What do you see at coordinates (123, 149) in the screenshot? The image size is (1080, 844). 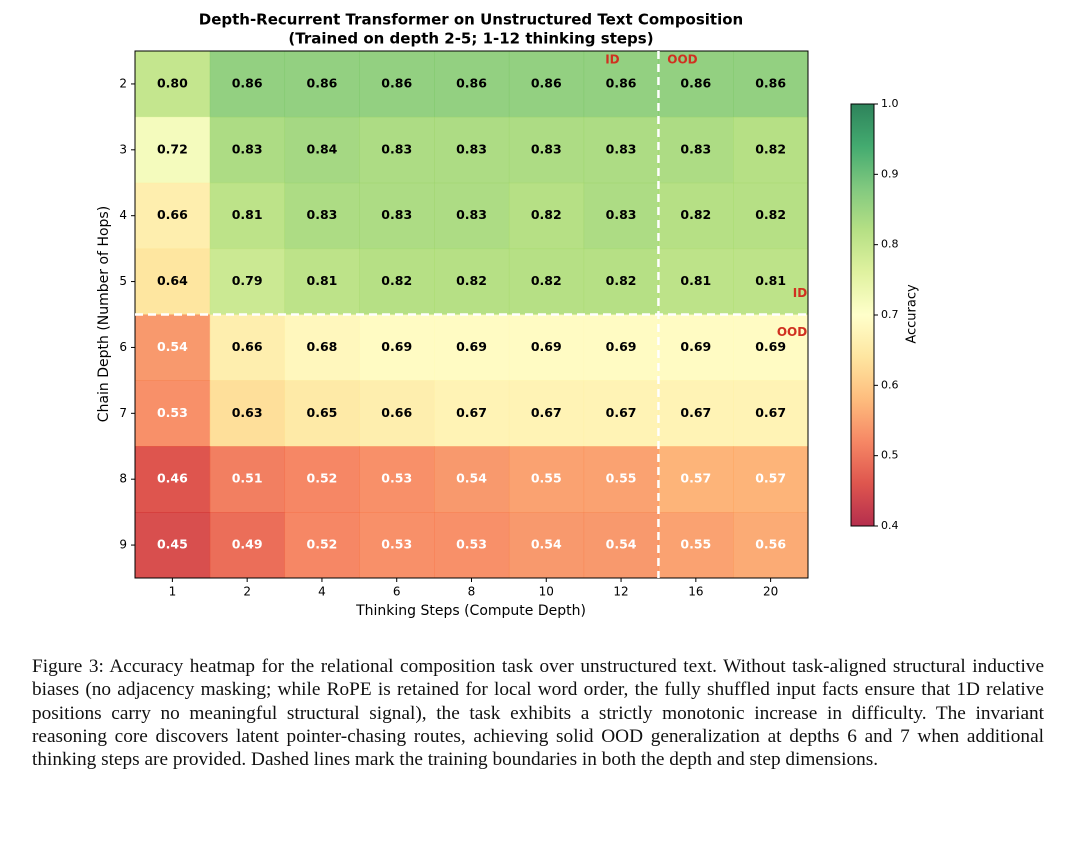 I see `y-tick-label: 3` at bounding box center [123, 149].